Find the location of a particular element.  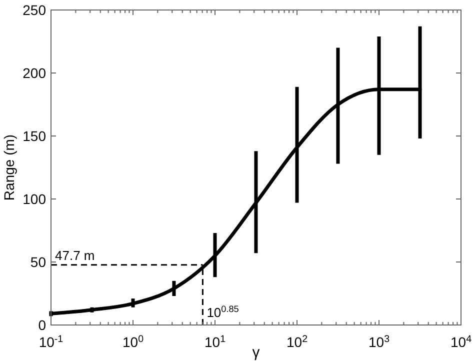

x-tick-label: 10$^{0}$ is located at coordinates (133, 342).